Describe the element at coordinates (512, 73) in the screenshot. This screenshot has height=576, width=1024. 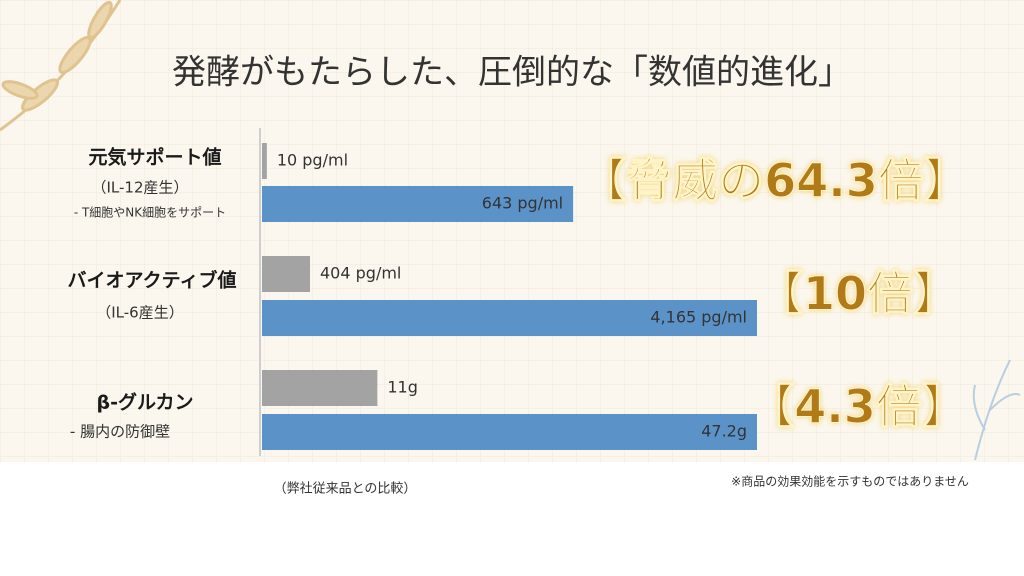
I see `title: 発酵がもたらした、圧倒的な「数値的進化」` at that location.